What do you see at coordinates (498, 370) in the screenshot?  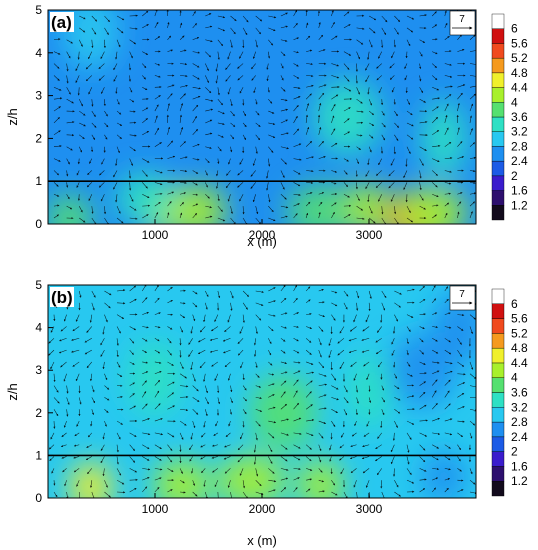 I see `colorbar-b-swatch` at bounding box center [498, 370].